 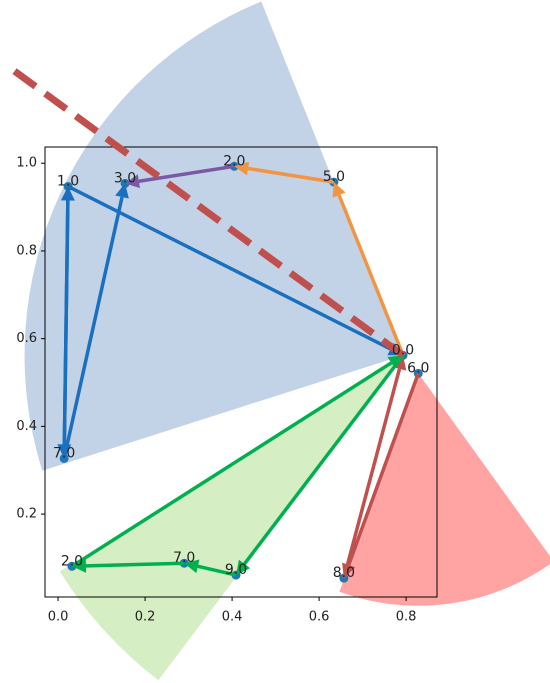 What do you see at coordinates (403, 350) in the screenshot?
I see `point-label: 0.0` at bounding box center [403, 350].